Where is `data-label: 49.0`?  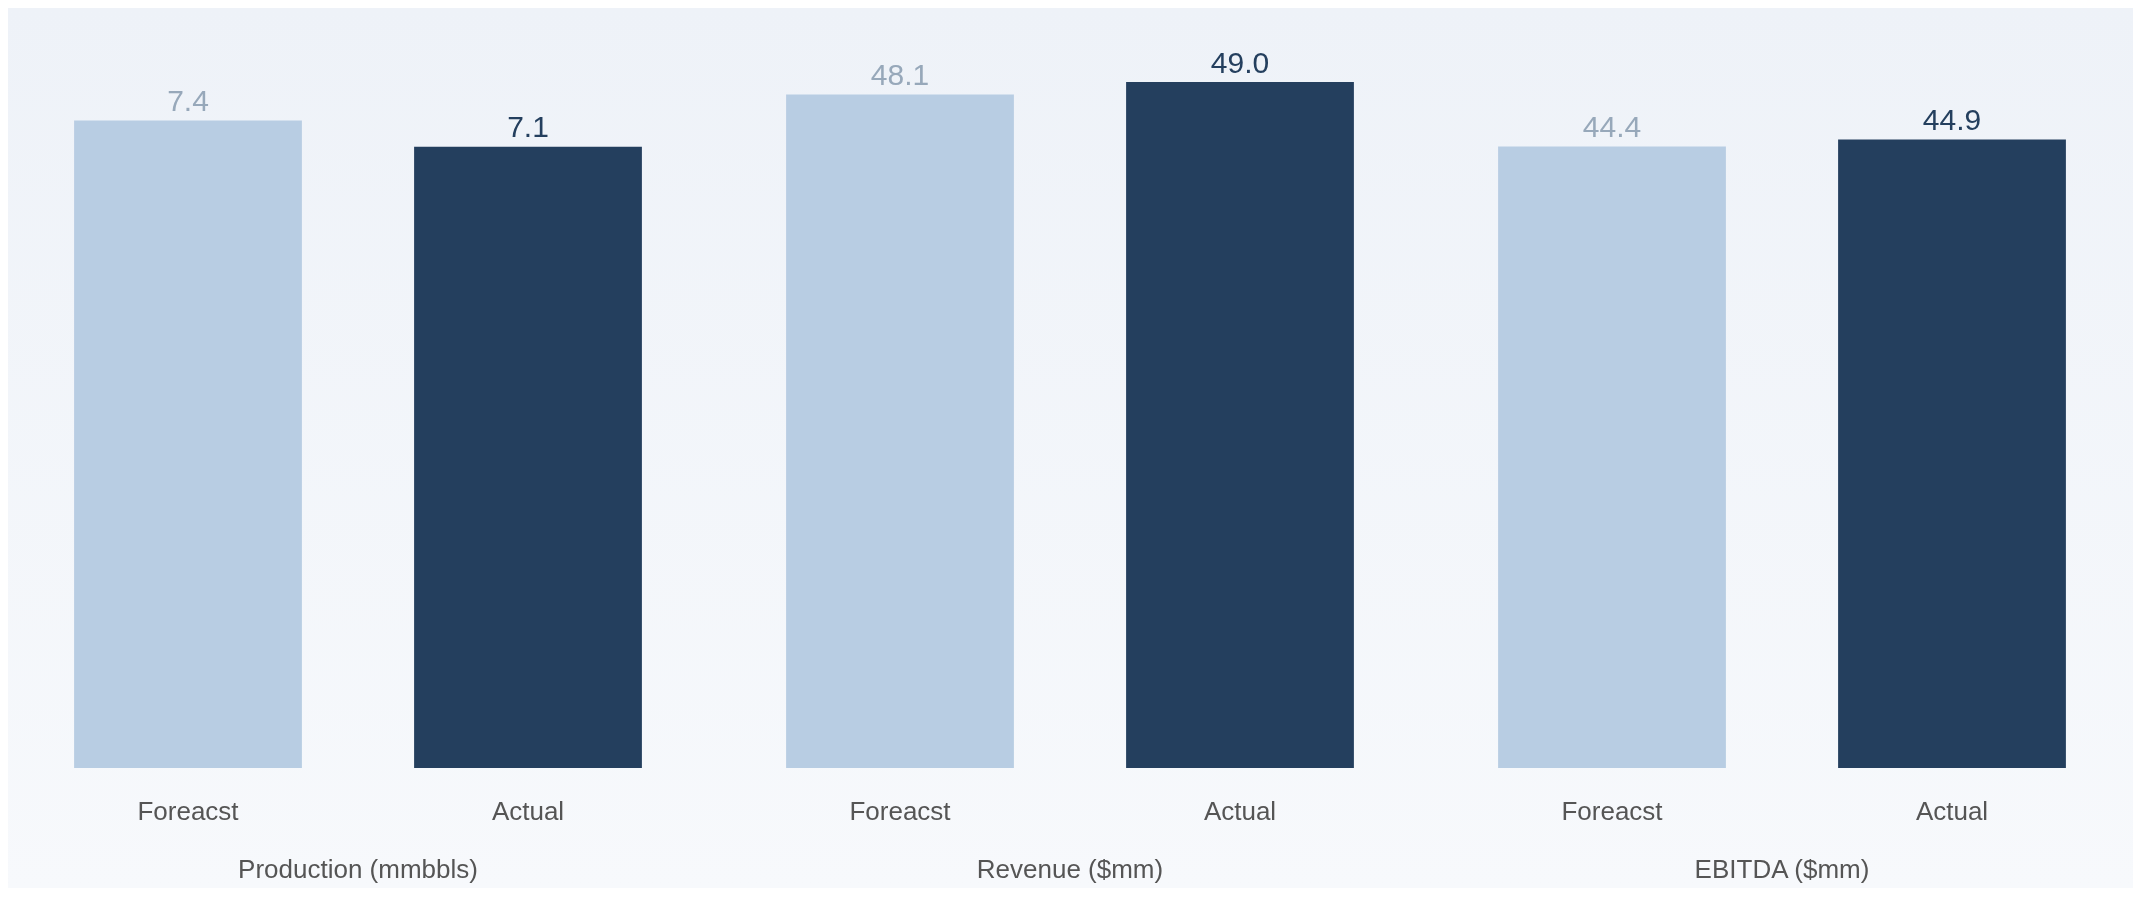 data-label: 49.0 is located at coordinates (1240, 62).